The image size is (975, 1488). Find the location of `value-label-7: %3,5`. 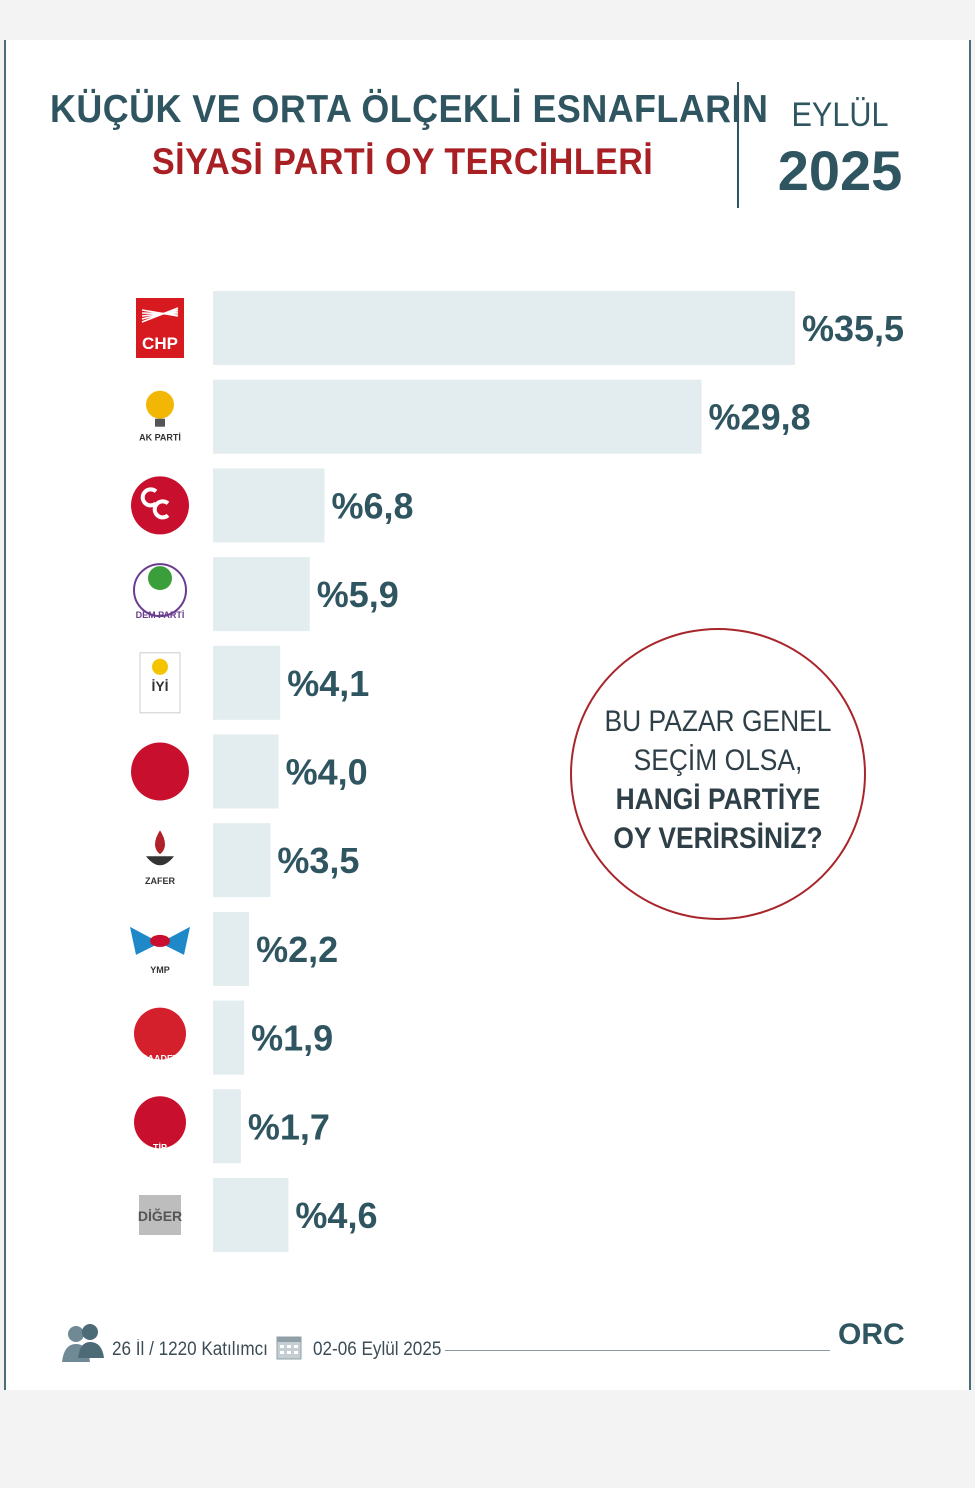

value-label-7: %3,5 is located at coordinates (318, 860).